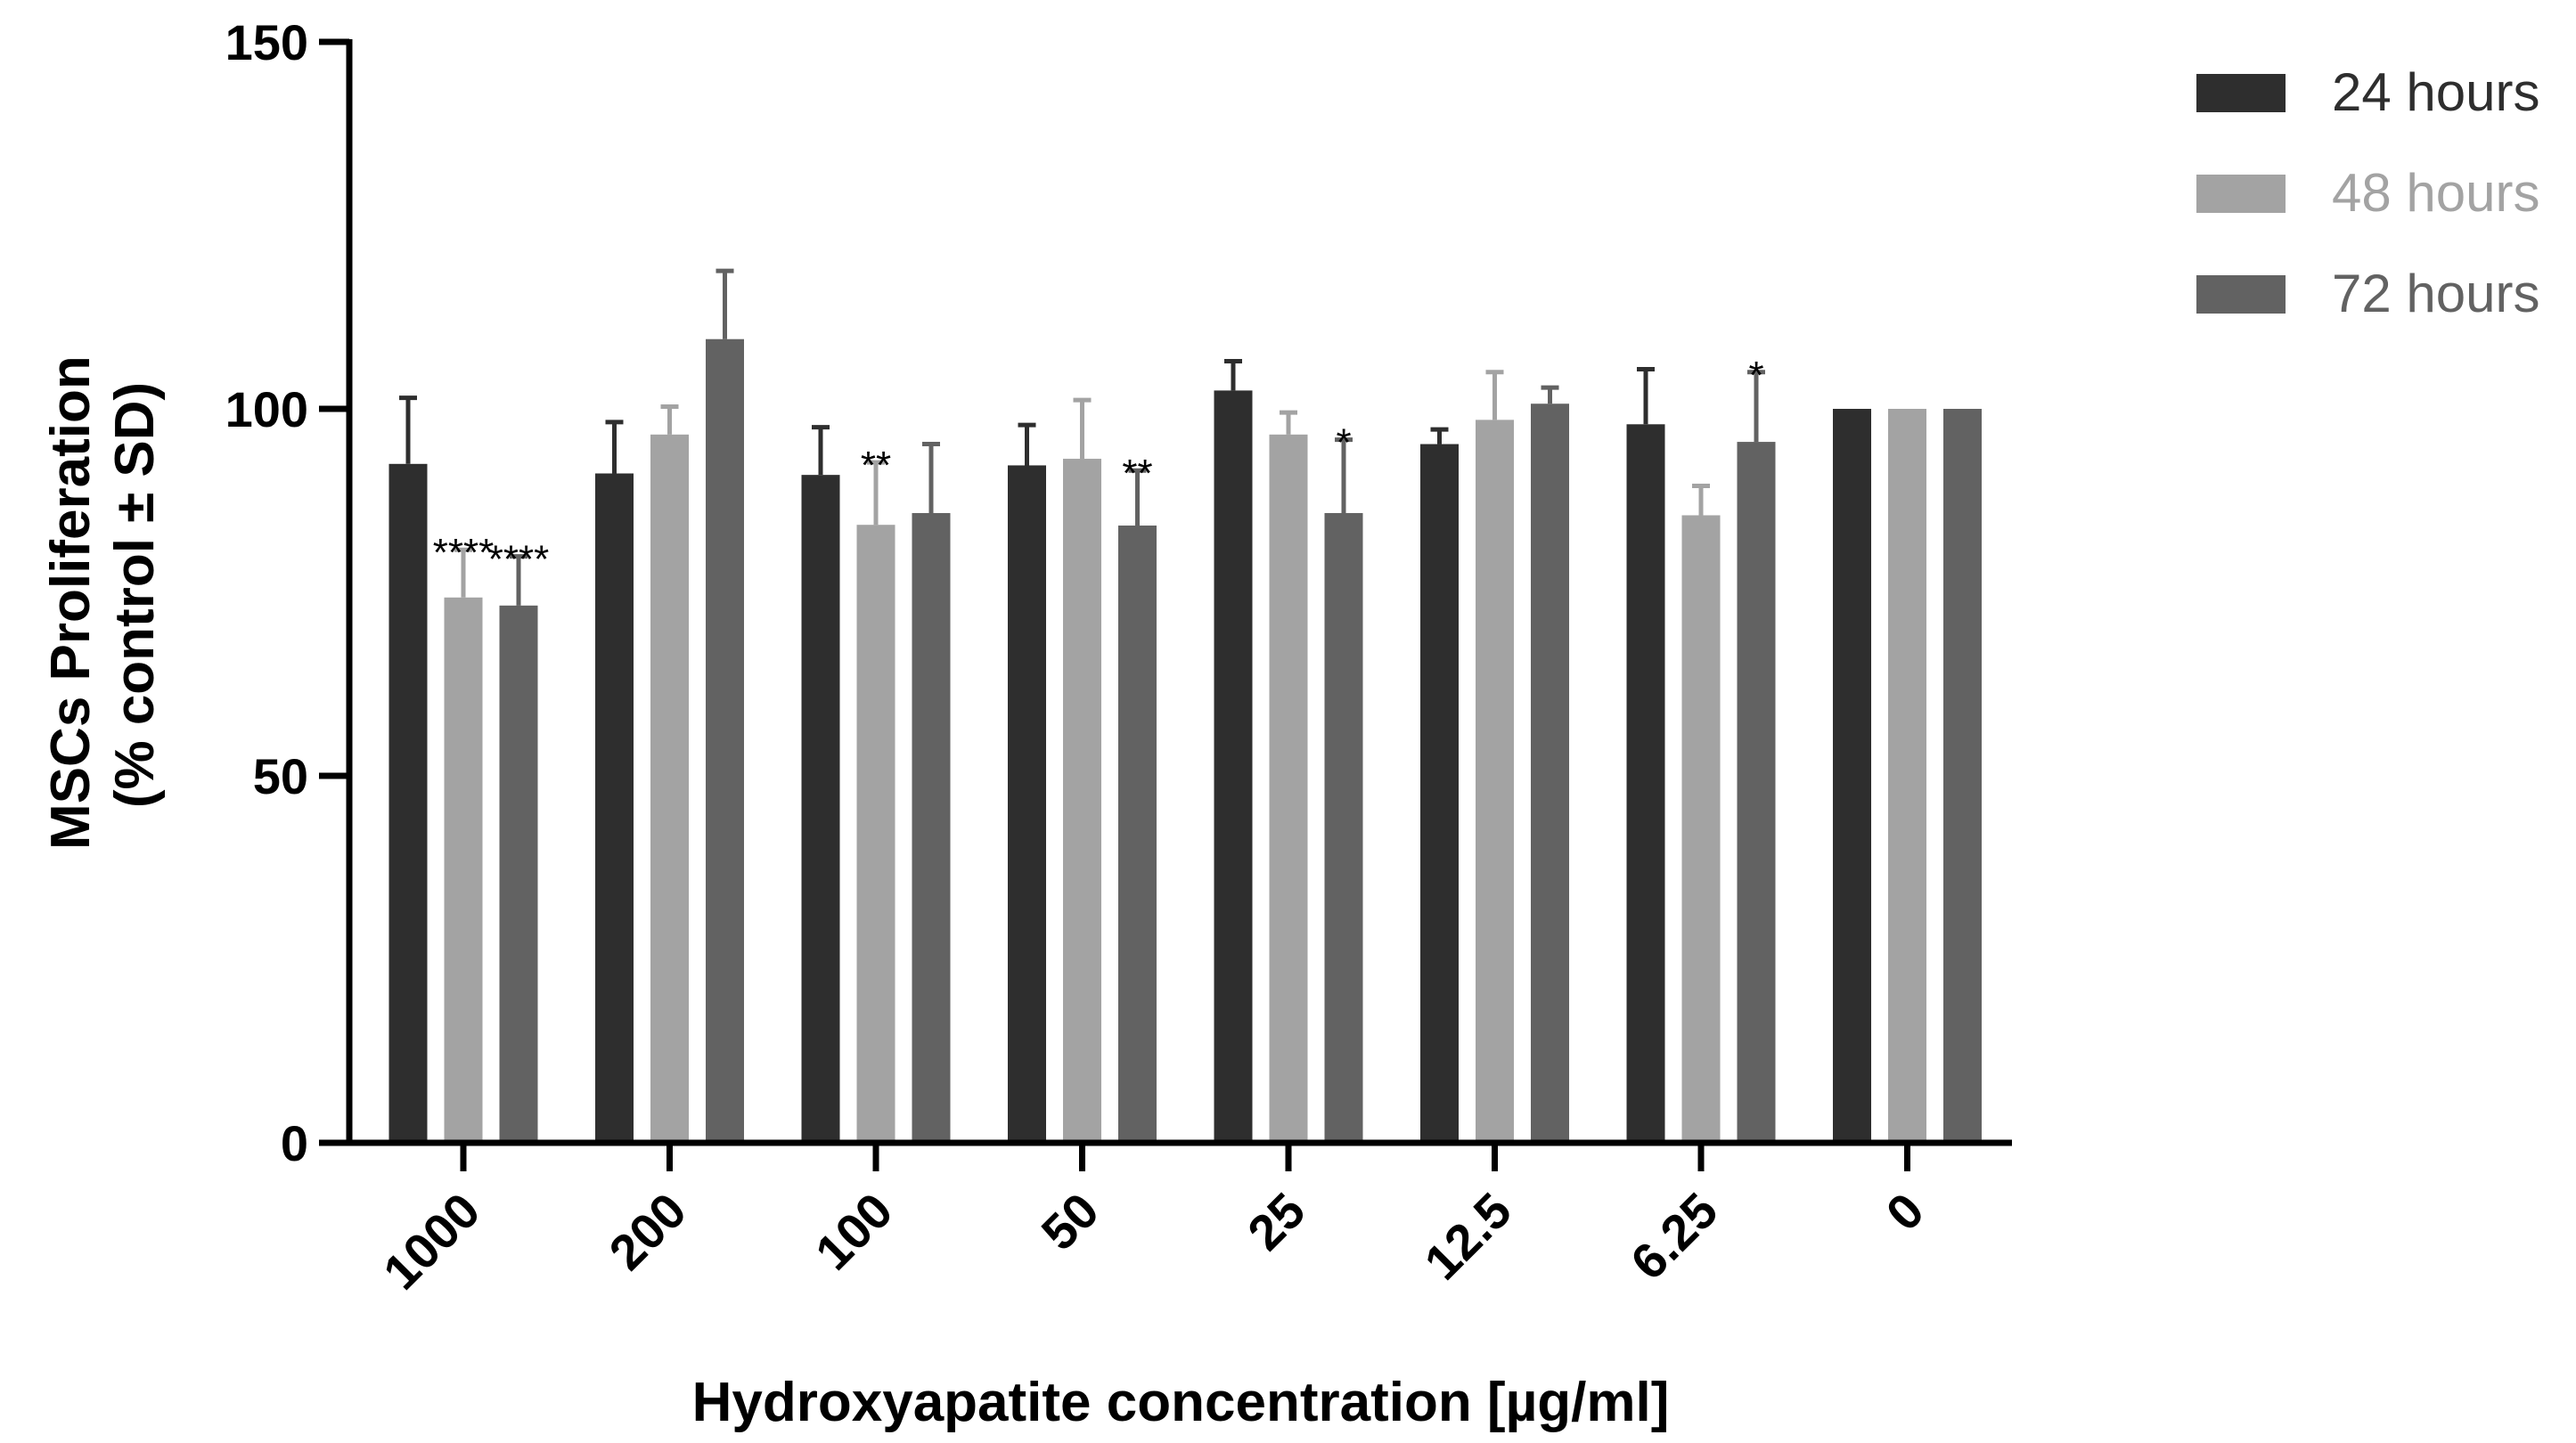  Describe the element at coordinates (431, 1241) in the screenshot. I see `x-tick-label: 1000` at that location.